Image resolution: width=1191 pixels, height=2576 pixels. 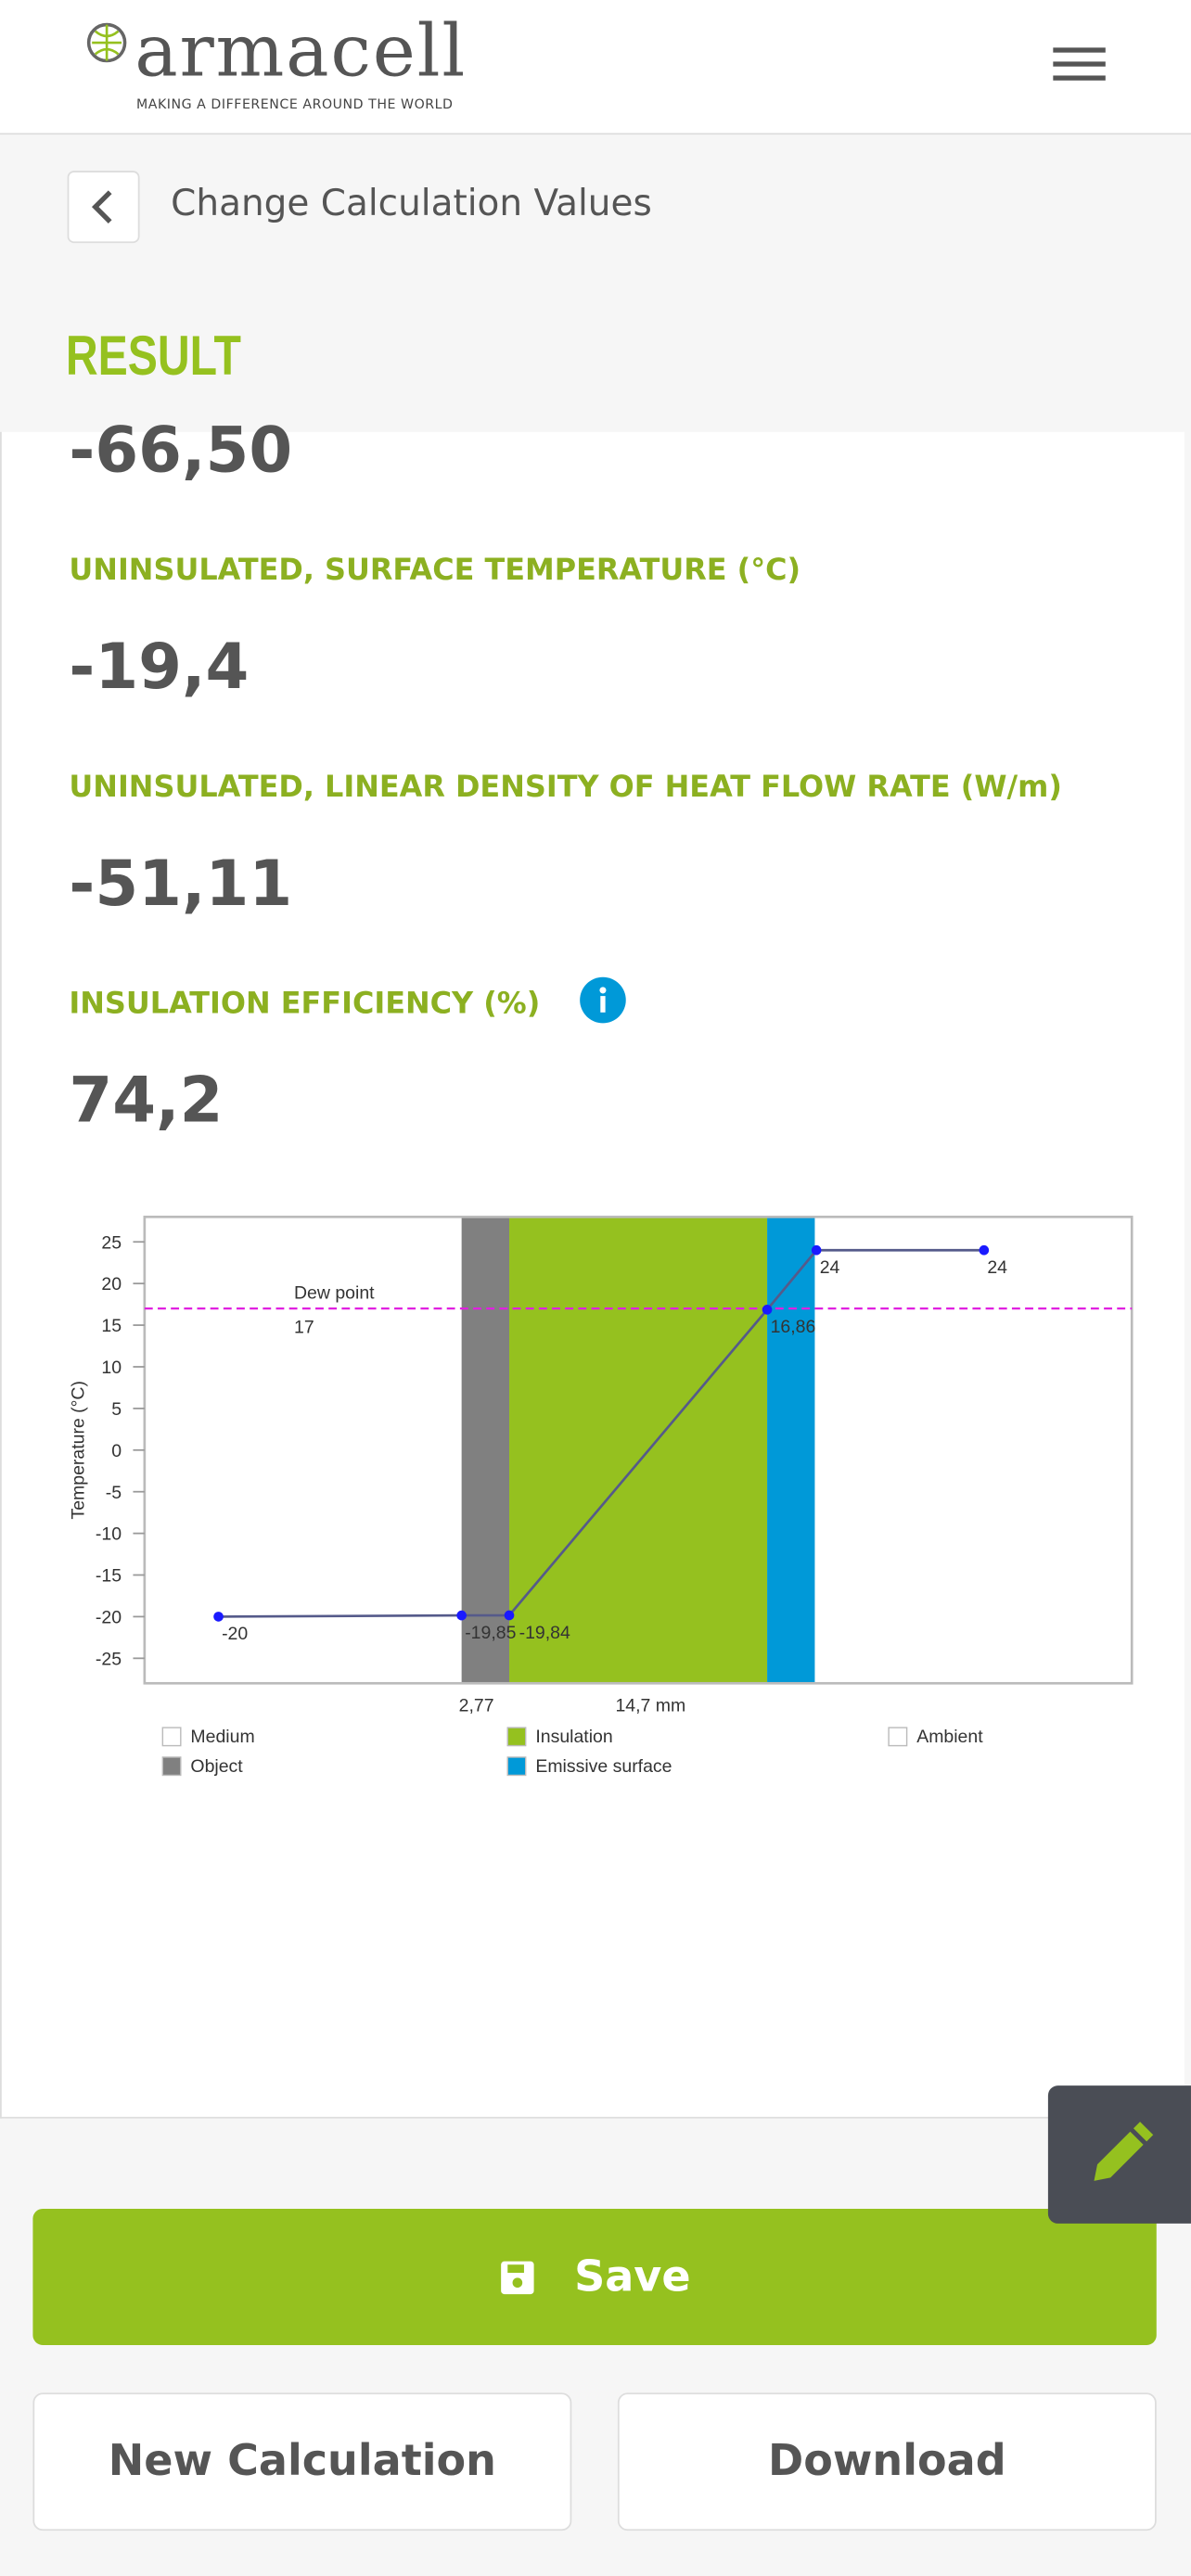 I want to click on y-tick-label: -15, so click(x=109, y=1577).